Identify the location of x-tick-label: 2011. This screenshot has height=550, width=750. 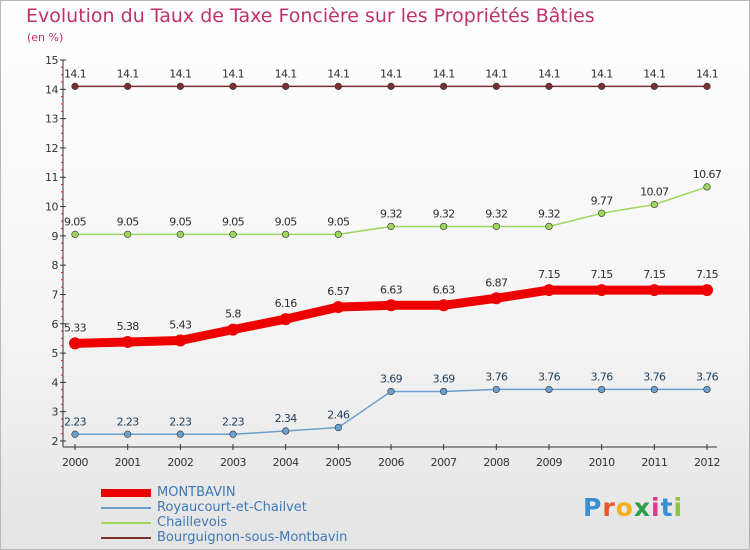
(654, 462).